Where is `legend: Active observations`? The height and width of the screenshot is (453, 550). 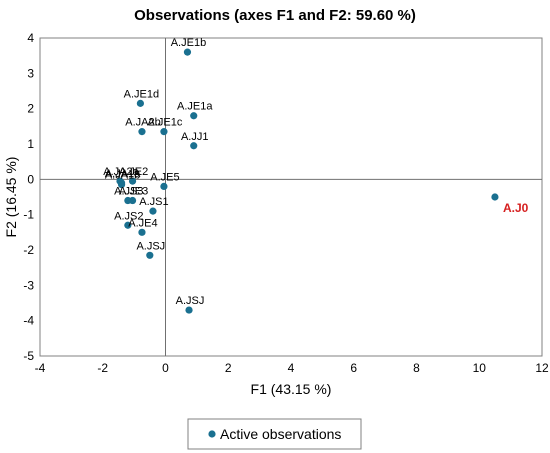
legend: Active observations is located at coordinates (274, 434).